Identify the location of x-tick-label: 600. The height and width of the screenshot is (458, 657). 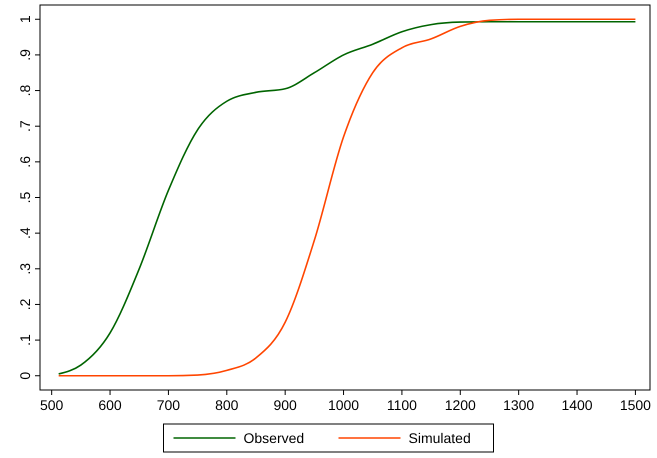
(110, 405).